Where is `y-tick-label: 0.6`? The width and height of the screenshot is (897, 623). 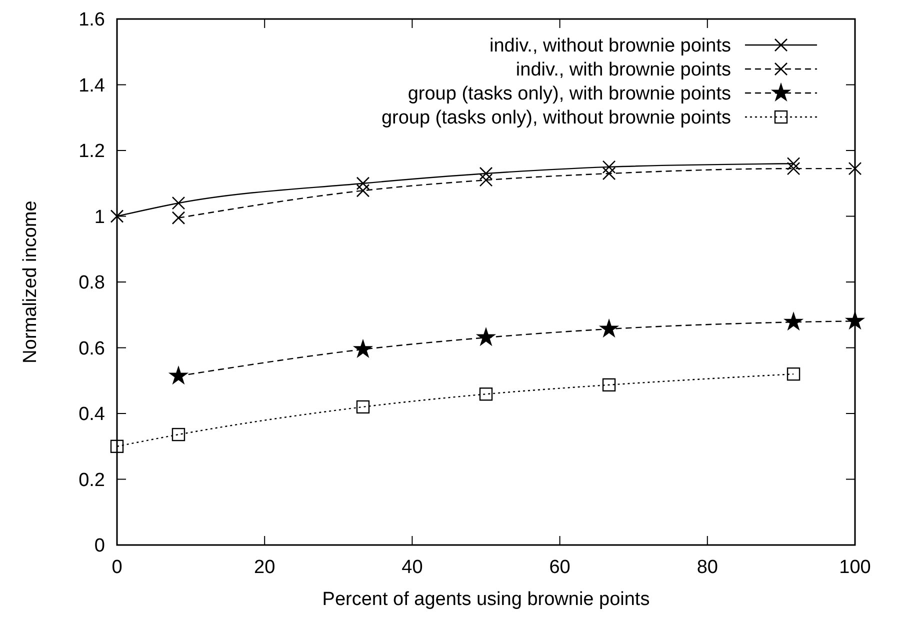
y-tick-label: 0.6 is located at coordinates (91, 349).